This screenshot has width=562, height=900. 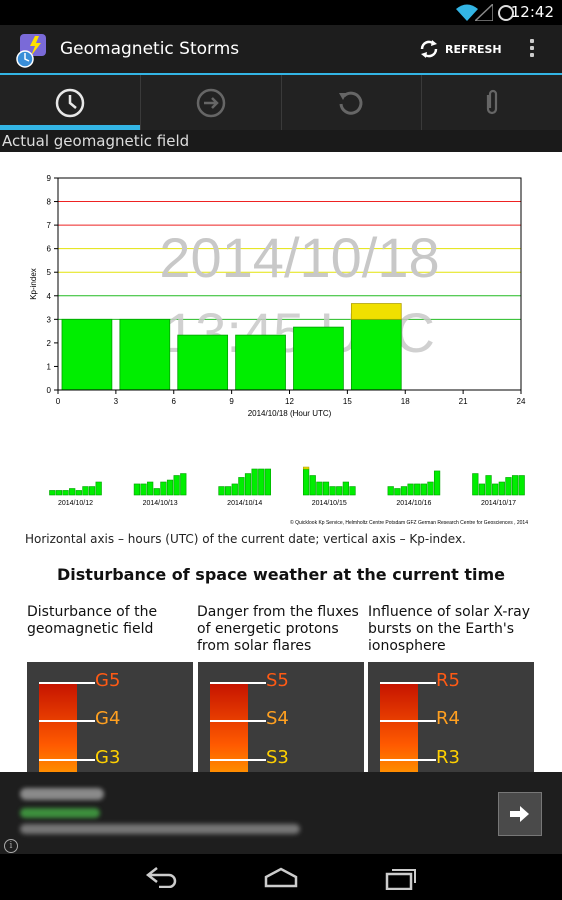 What do you see at coordinates (429, 49) in the screenshot?
I see `refresh-icon` at bounding box center [429, 49].